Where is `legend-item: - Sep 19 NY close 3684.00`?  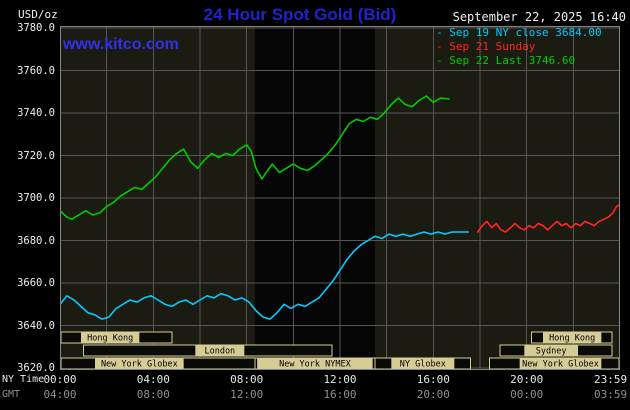 legend-item: - Sep 19 NY close 3684.00 is located at coordinates (519, 32).